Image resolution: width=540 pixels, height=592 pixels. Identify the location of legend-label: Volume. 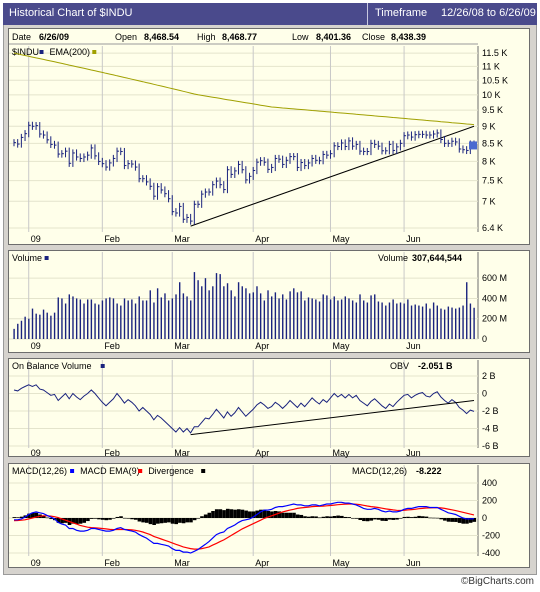
(27, 258).